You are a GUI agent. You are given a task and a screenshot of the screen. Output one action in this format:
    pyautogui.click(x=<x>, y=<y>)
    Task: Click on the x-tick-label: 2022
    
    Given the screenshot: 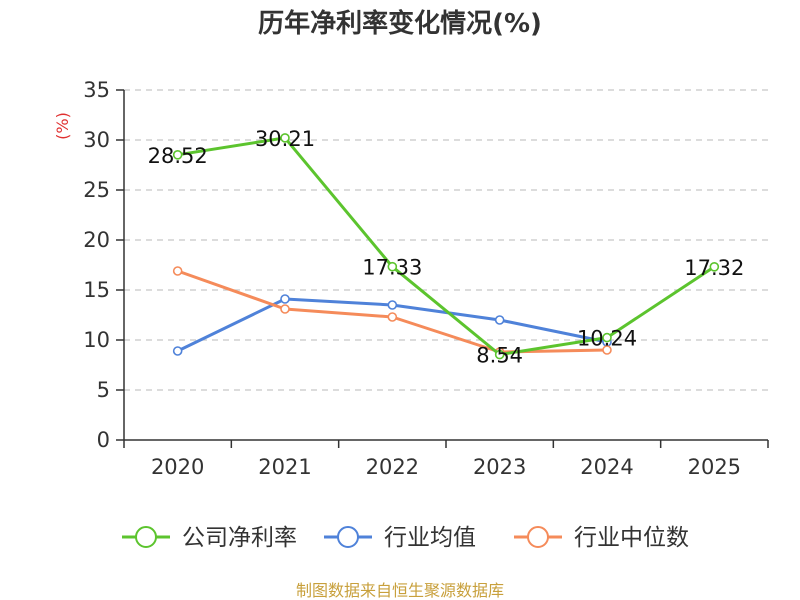 What is the action you would take?
    pyautogui.click(x=392, y=467)
    